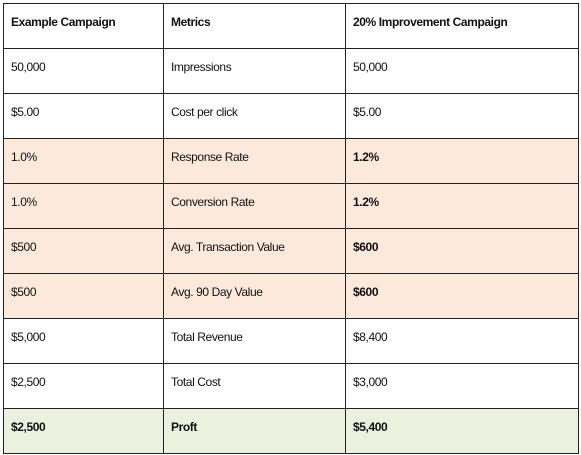  What do you see at coordinates (254, 26) in the screenshot?
I see `header-cell: Metrics` at bounding box center [254, 26].